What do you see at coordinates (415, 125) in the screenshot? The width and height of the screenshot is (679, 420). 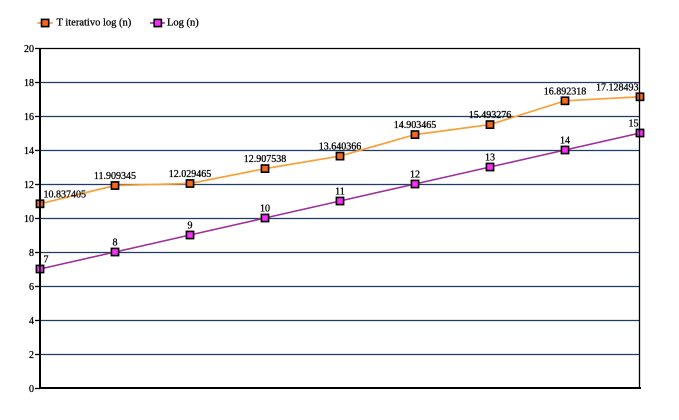 I see `svg-text: 14.903465` at bounding box center [415, 125].